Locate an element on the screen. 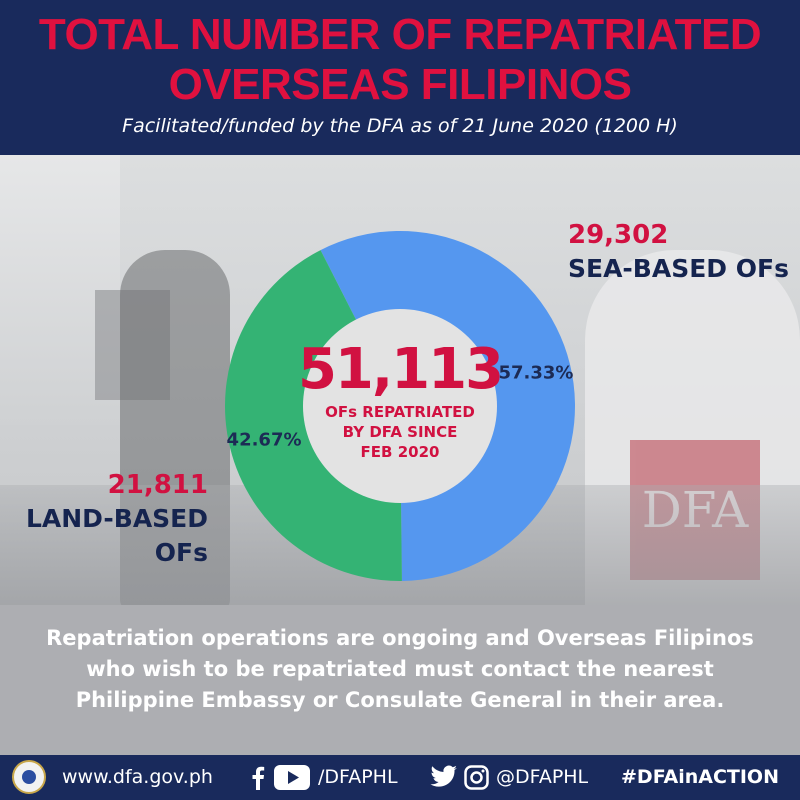 This screenshot has height=800, width=800. facebook-icon is located at coordinates (258, 777).